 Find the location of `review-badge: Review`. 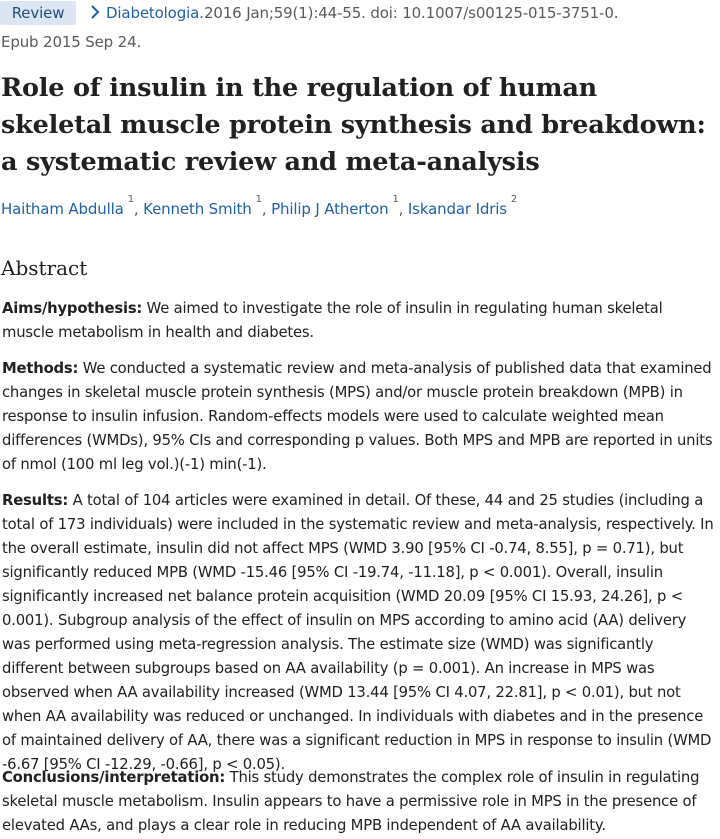

review-badge: Review is located at coordinates (38, 13).